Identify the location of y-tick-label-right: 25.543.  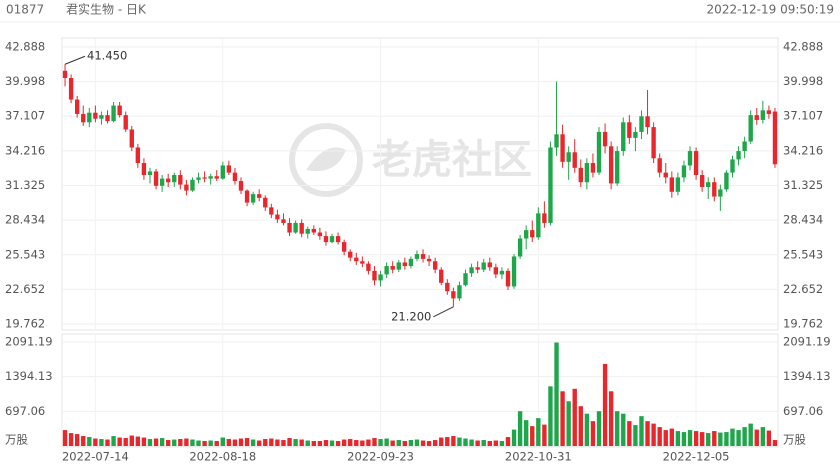
(803, 254).